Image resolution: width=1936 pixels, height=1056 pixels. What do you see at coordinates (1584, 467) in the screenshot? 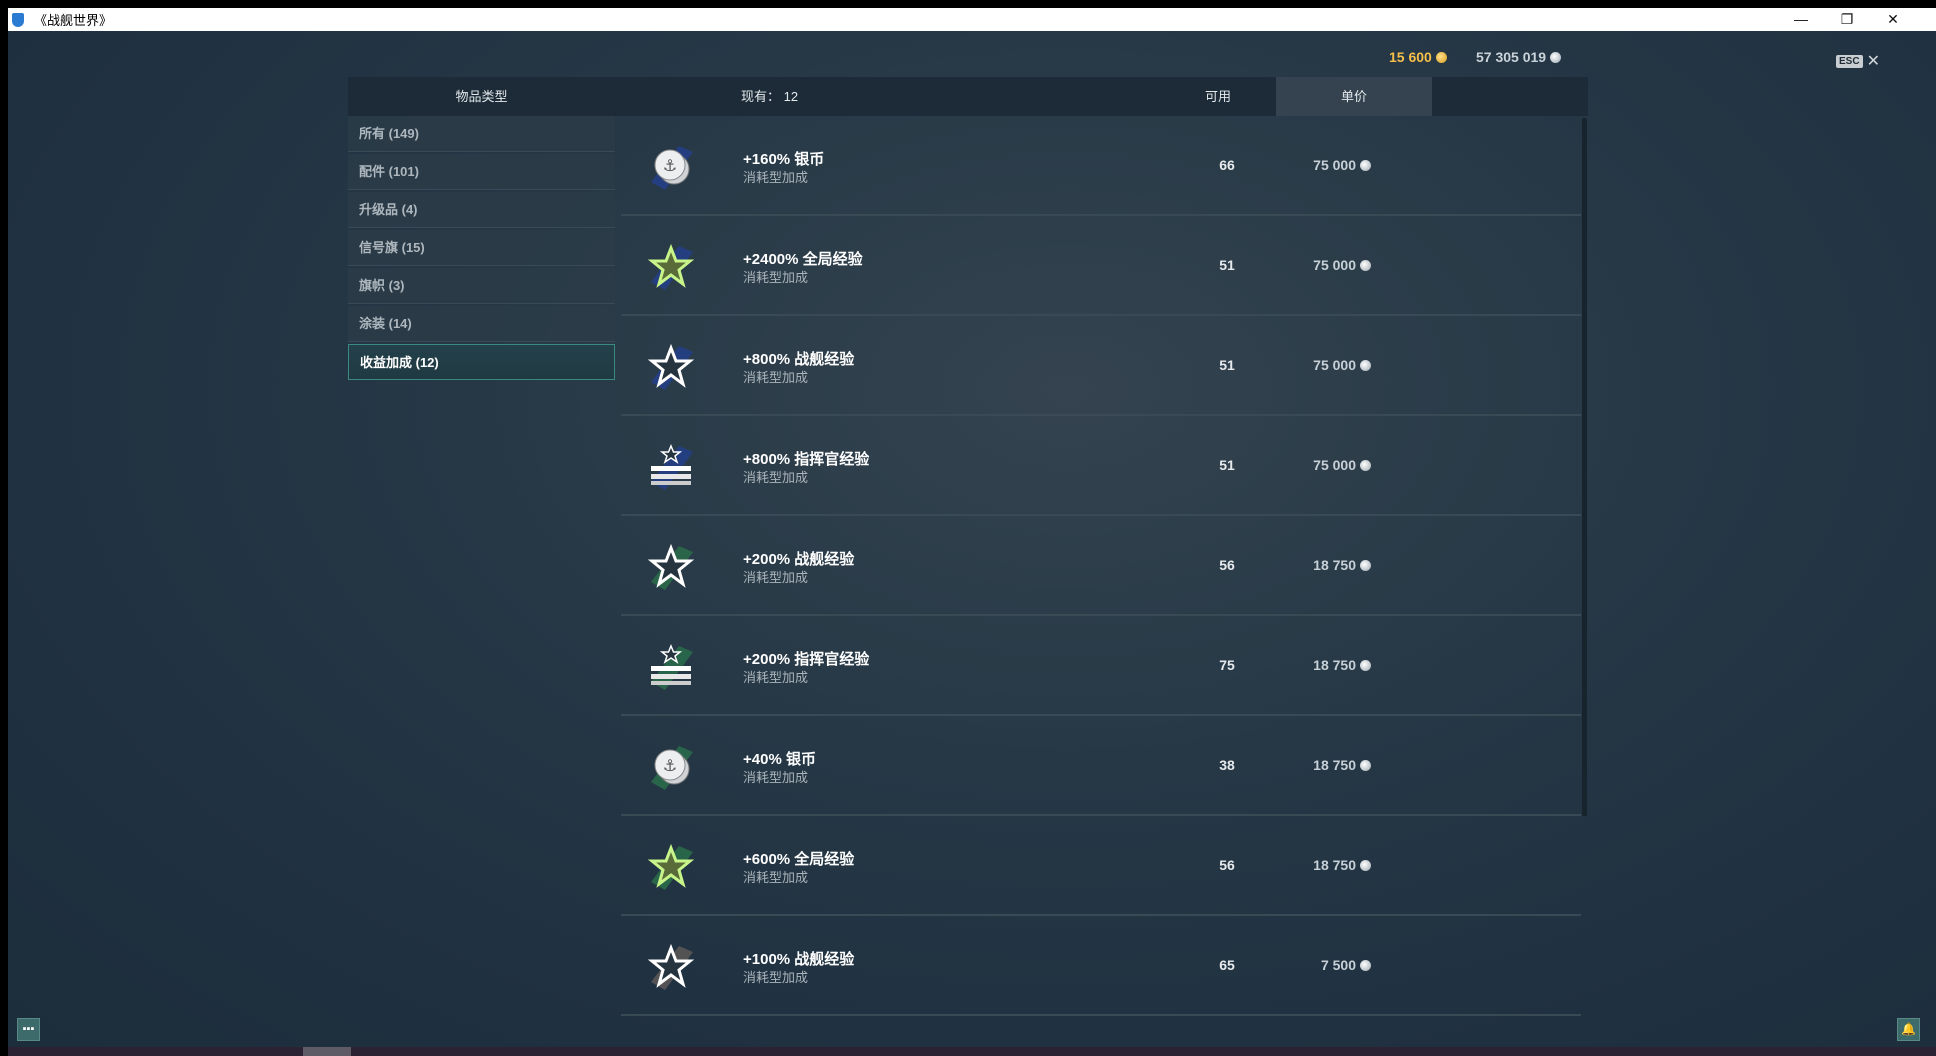
I see `scrollbar` at bounding box center [1584, 467].